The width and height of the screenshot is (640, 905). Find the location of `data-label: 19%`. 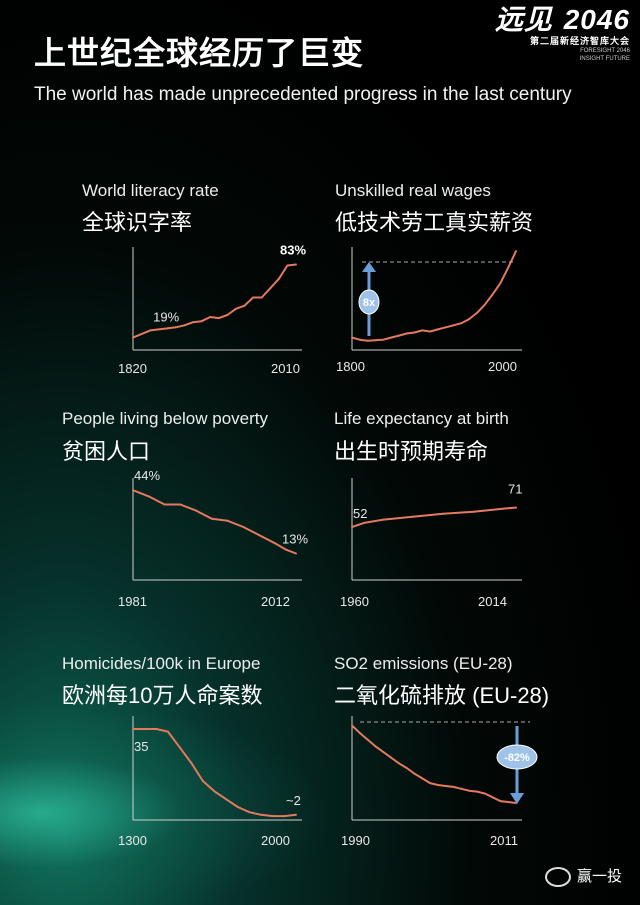

data-label: 19% is located at coordinates (166, 316).